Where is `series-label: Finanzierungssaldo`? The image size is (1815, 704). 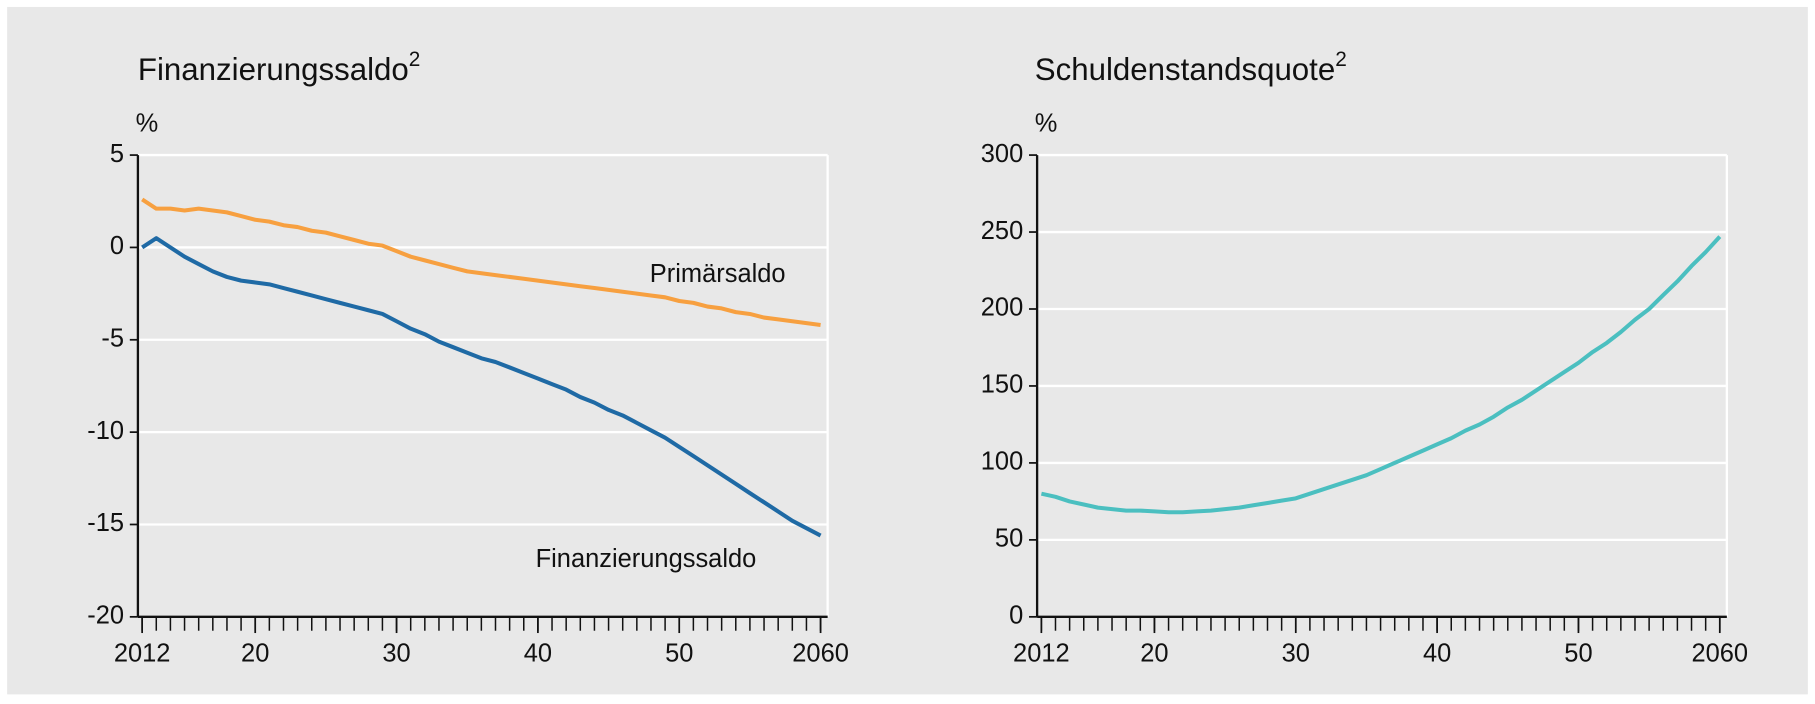 series-label: Finanzierungssaldo is located at coordinates (646, 559).